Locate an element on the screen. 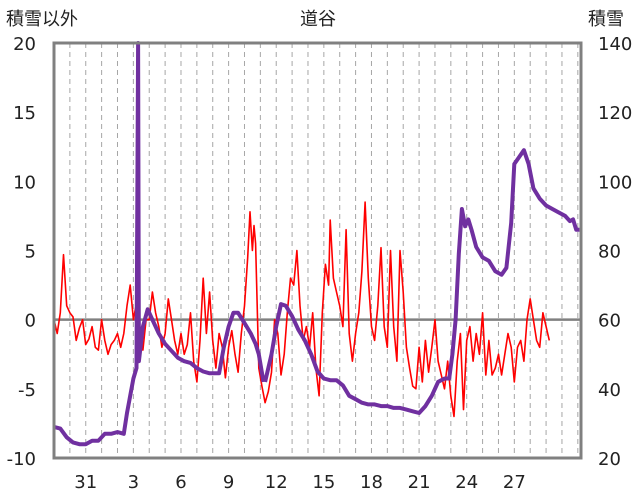 This screenshot has width=636, height=501. x-tick-label: 24 is located at coordinates (466, 482).